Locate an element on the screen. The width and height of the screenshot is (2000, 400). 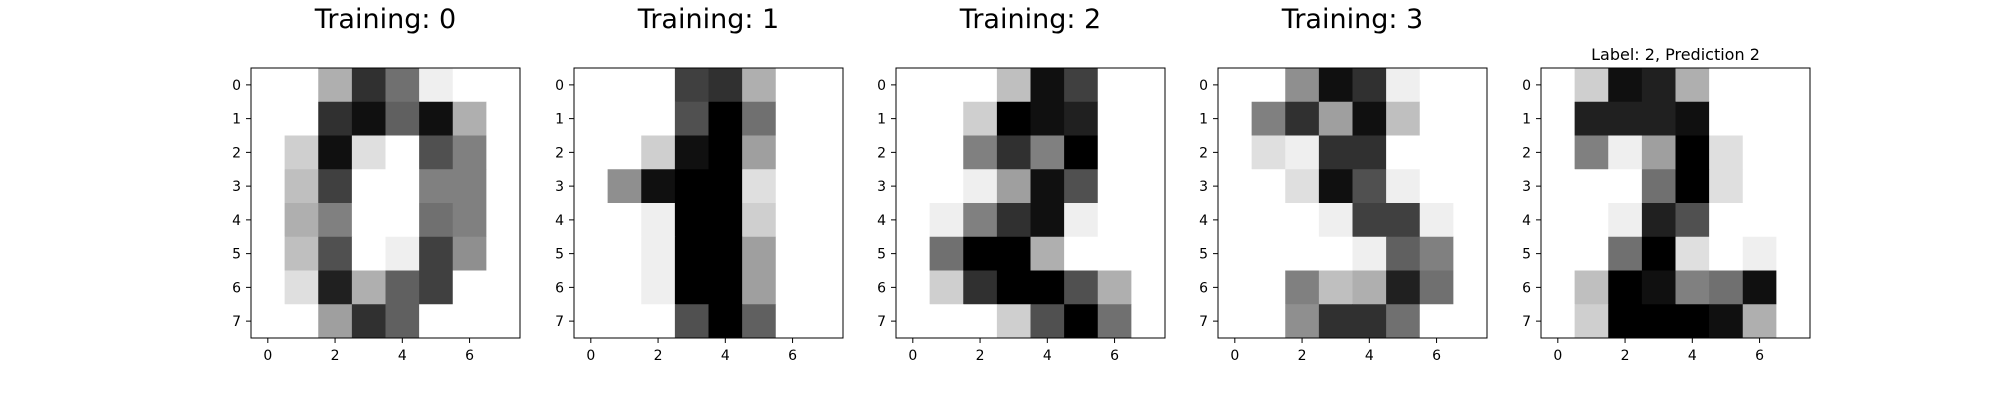
panel-title: Training: 3 is located at coordinates (1352, 19).